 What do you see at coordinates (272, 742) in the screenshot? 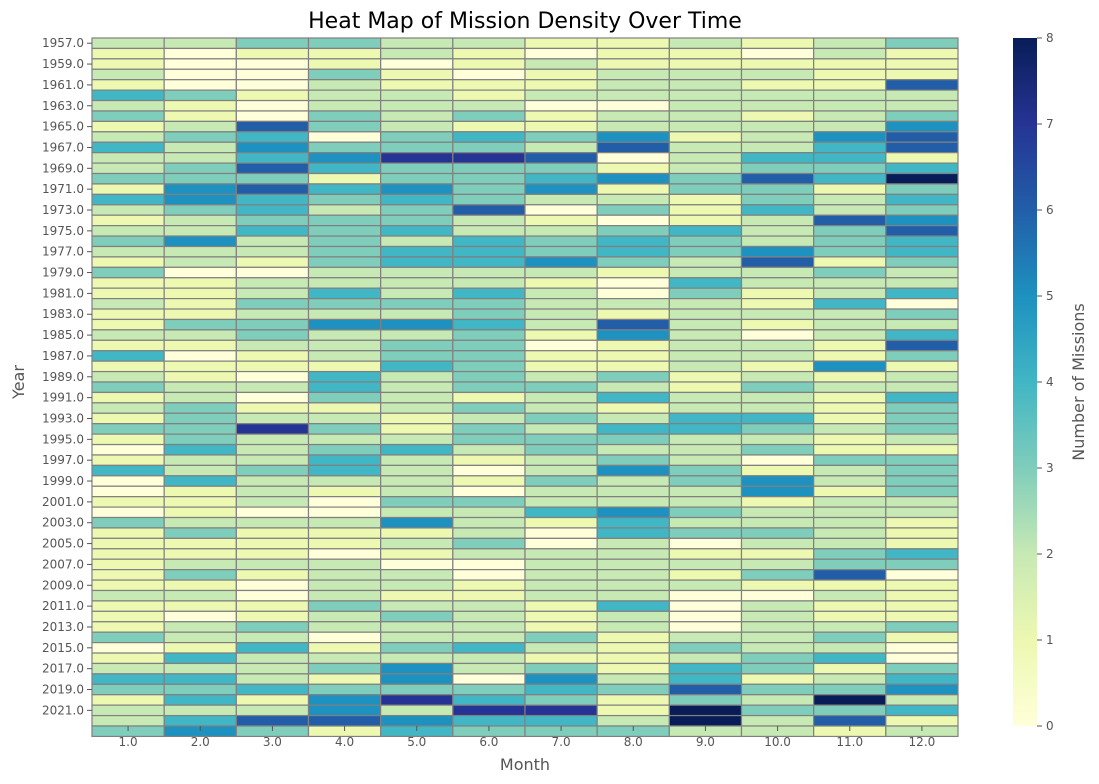
I see `x-tick-label: 3.0` at bounding box center [272, 742].